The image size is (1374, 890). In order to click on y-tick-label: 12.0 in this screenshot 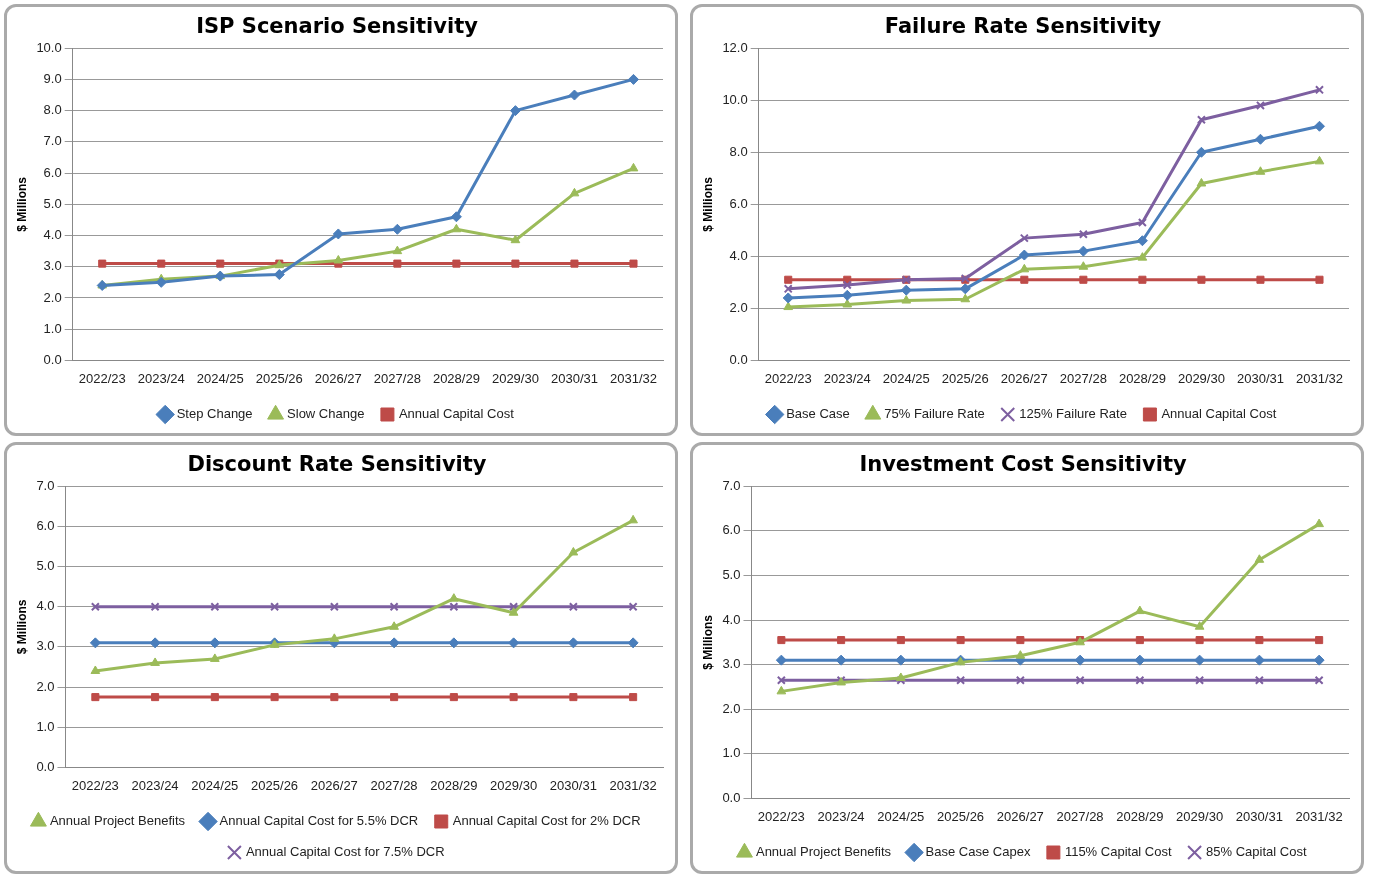, I will do `click(735, 47)`.